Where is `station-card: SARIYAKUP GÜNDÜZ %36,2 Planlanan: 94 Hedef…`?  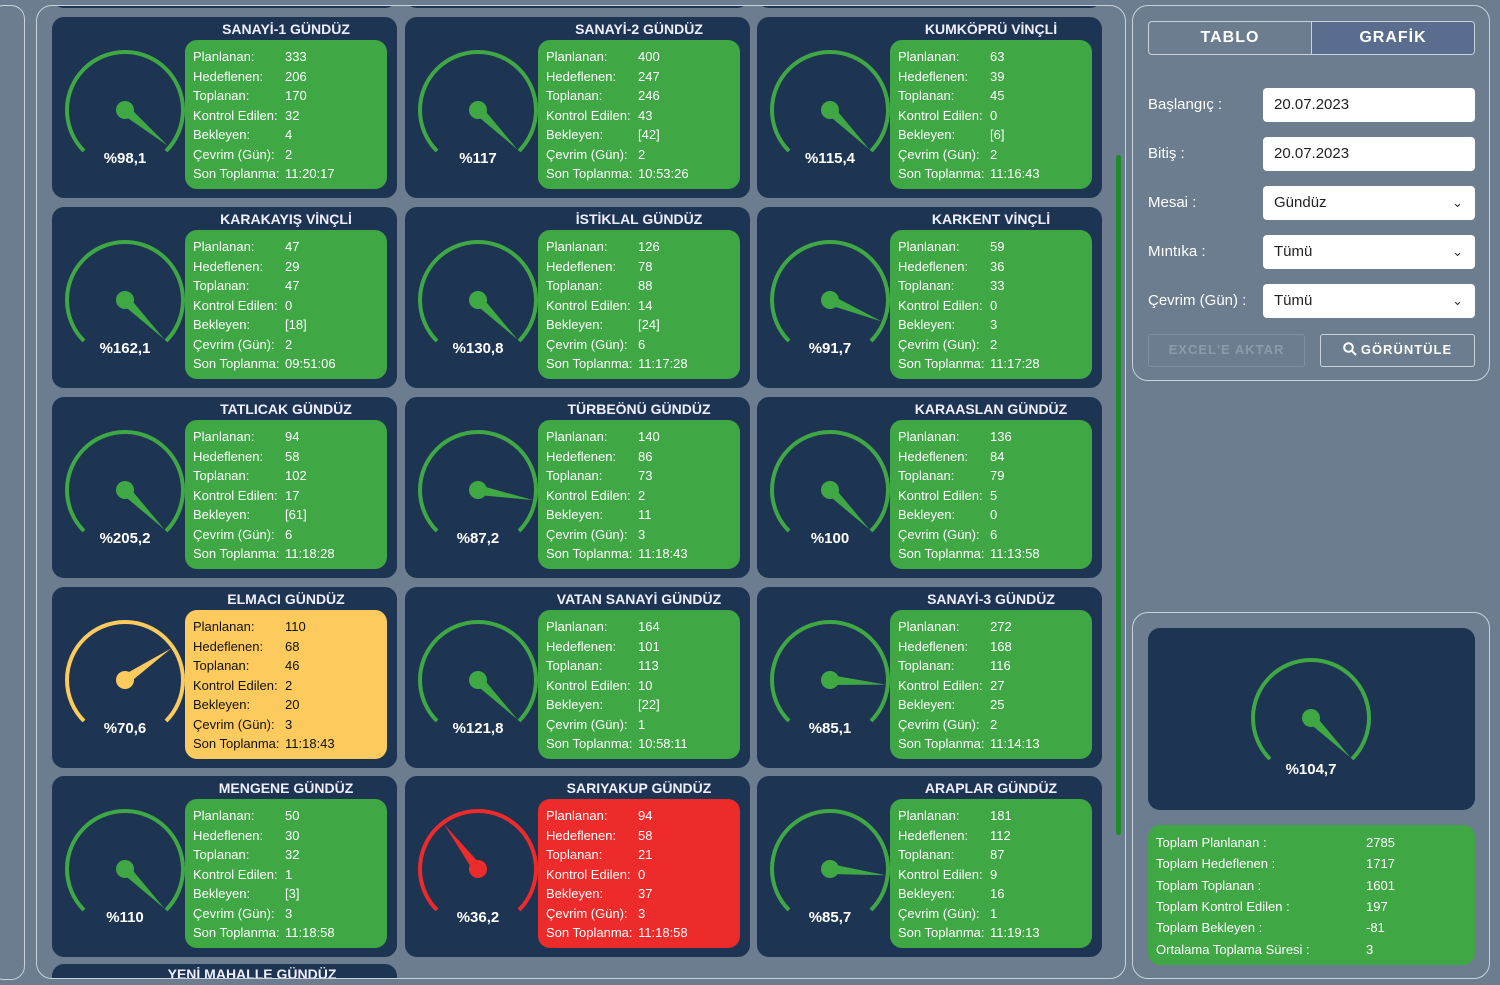
station-card: SARIYAKUP GÜNDÜZ %36,2 Planlanan: 94 Hedef… is located at coordinates (577, 866).